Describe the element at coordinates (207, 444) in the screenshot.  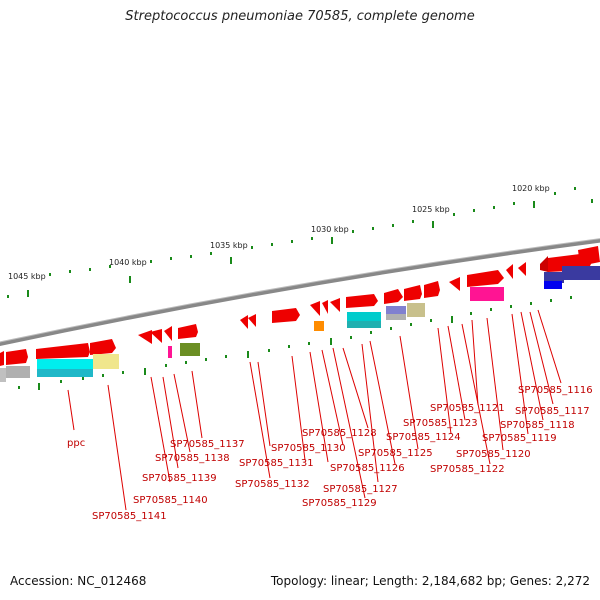
I see `gene-label: SP70585_1137` at that location.